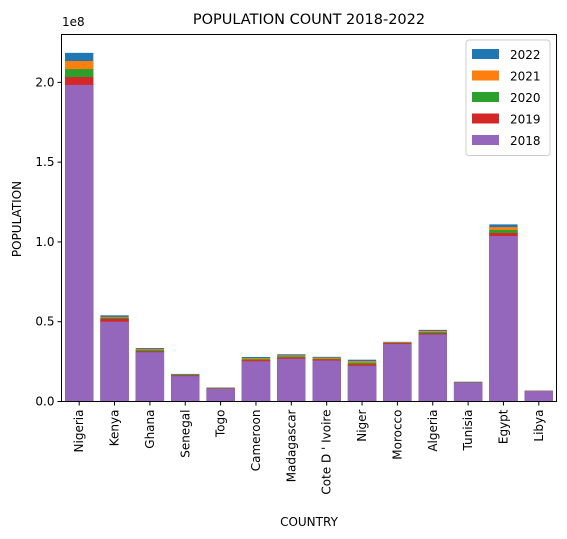  Describe the element at coordinates (115, 428) in the screenshot. I see `x-tick-label: Kenya` at that location.